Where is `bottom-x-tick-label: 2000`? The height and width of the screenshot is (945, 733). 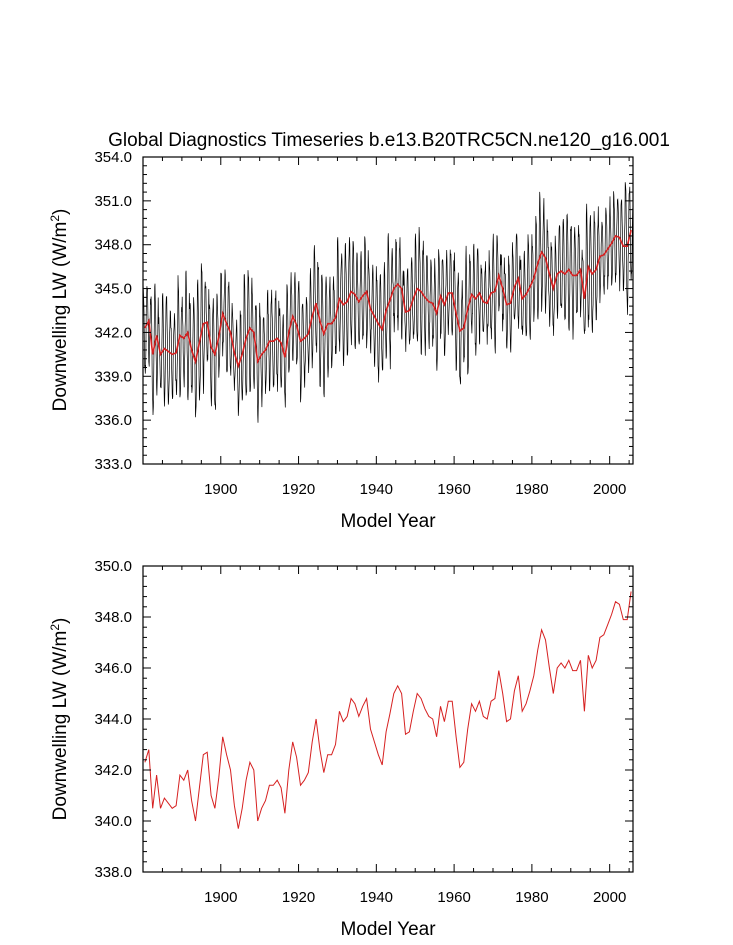 bottom-x-tick-label: 2000 is located at coordinates (609, 897).